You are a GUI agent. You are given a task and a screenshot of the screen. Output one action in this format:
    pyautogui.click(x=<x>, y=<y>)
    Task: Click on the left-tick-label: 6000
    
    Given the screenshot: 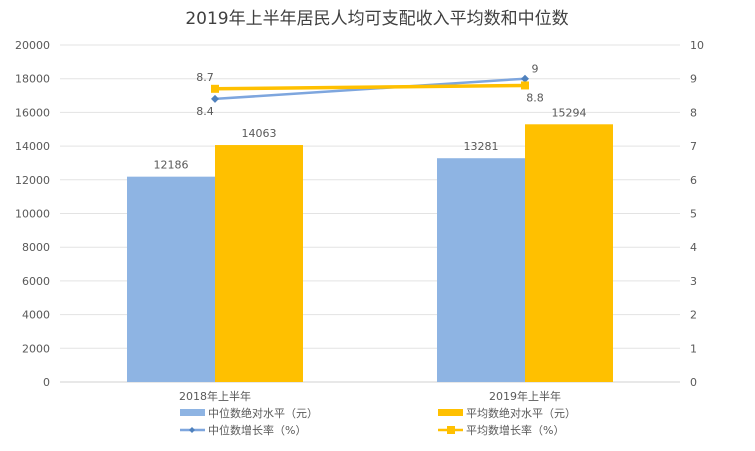 What is the action you would take?
    pyautogui.click(x=36, y=281)
    